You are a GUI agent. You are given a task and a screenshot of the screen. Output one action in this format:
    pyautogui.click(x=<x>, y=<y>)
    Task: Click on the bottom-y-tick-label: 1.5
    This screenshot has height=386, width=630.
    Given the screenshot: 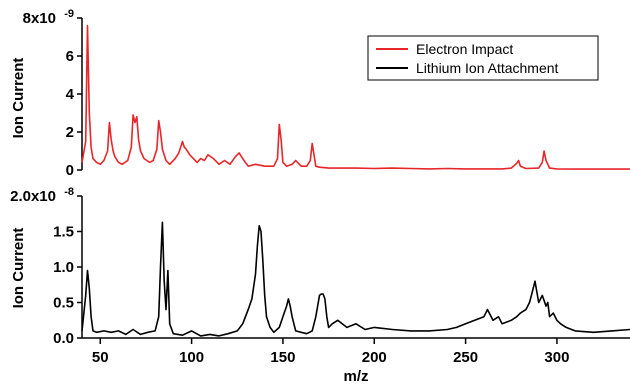 What is the action you would take?
    pyautogui.click(x=63, y=232)
    